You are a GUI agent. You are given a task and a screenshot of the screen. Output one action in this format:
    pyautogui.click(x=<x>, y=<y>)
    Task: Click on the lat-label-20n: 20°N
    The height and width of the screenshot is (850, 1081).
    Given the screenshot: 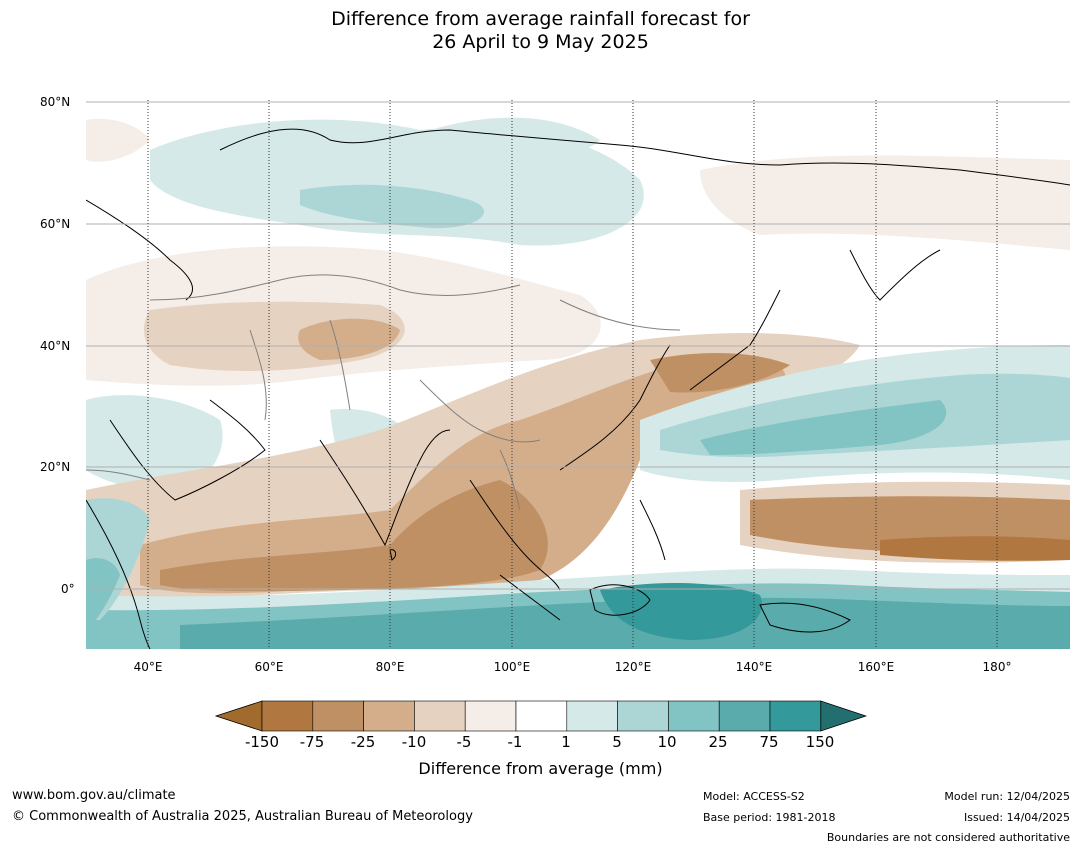 What is the action you would take?
    pyautogui.click(x=55, y=467)
    